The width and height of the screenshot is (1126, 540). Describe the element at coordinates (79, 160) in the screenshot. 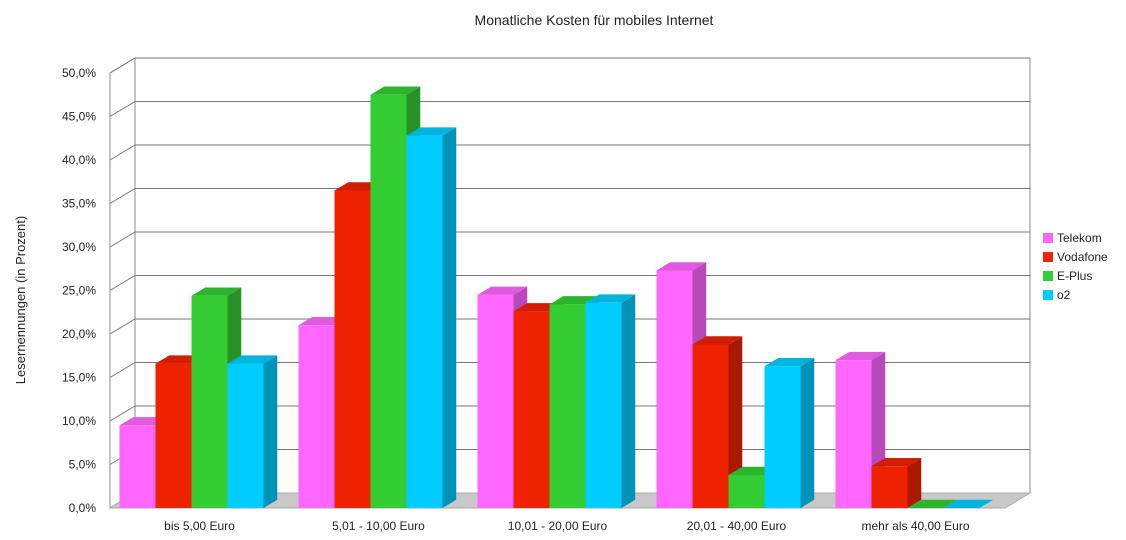

I see `y-tick-label: 40,0%` at that location.